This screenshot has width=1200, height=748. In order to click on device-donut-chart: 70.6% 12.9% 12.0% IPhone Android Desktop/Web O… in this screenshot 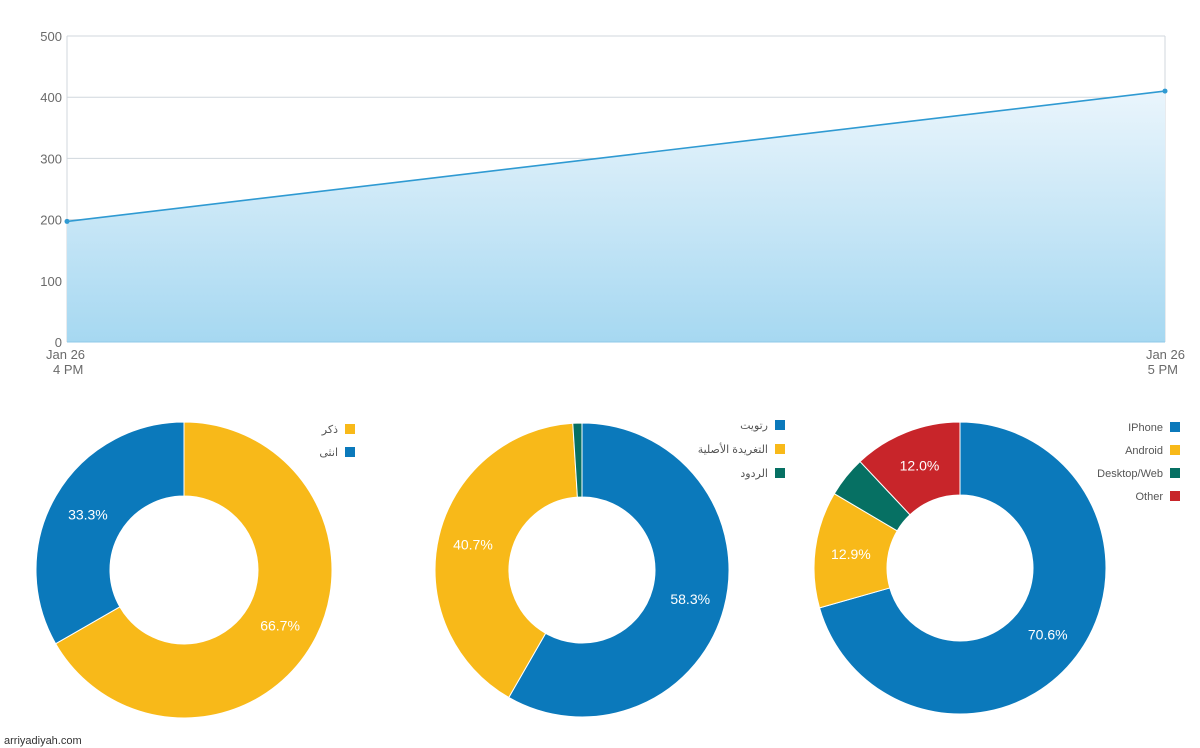, I will do `click(996, 568)`.